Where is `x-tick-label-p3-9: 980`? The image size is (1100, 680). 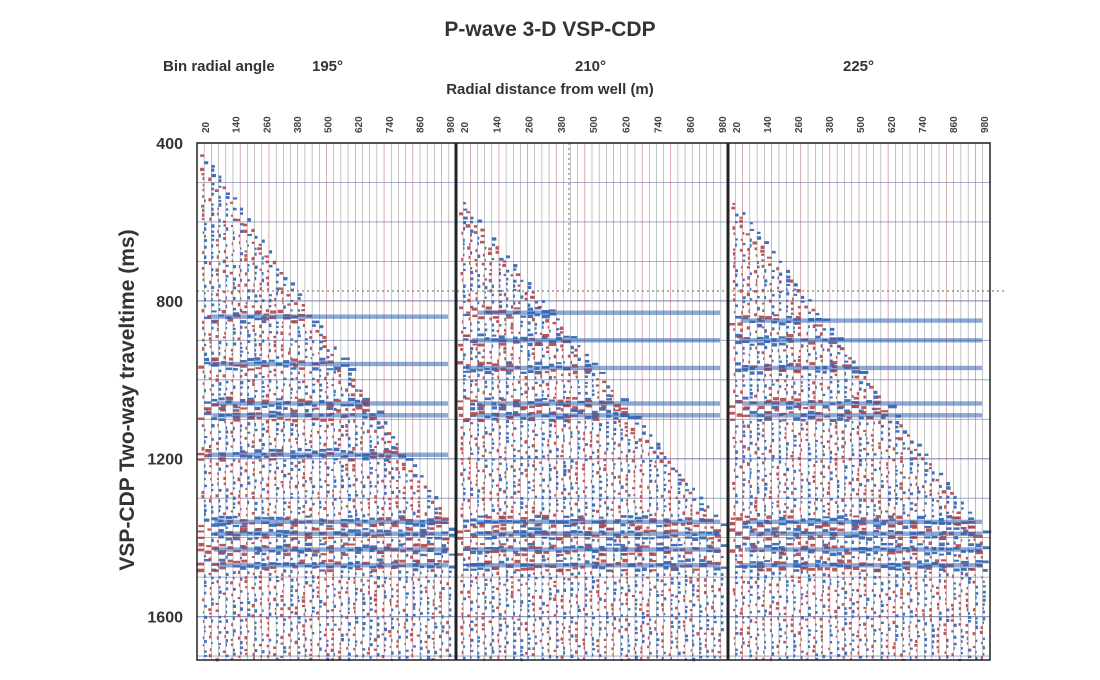
x-tick-label-p3-9: 980 is located at coordinates (985, 124).